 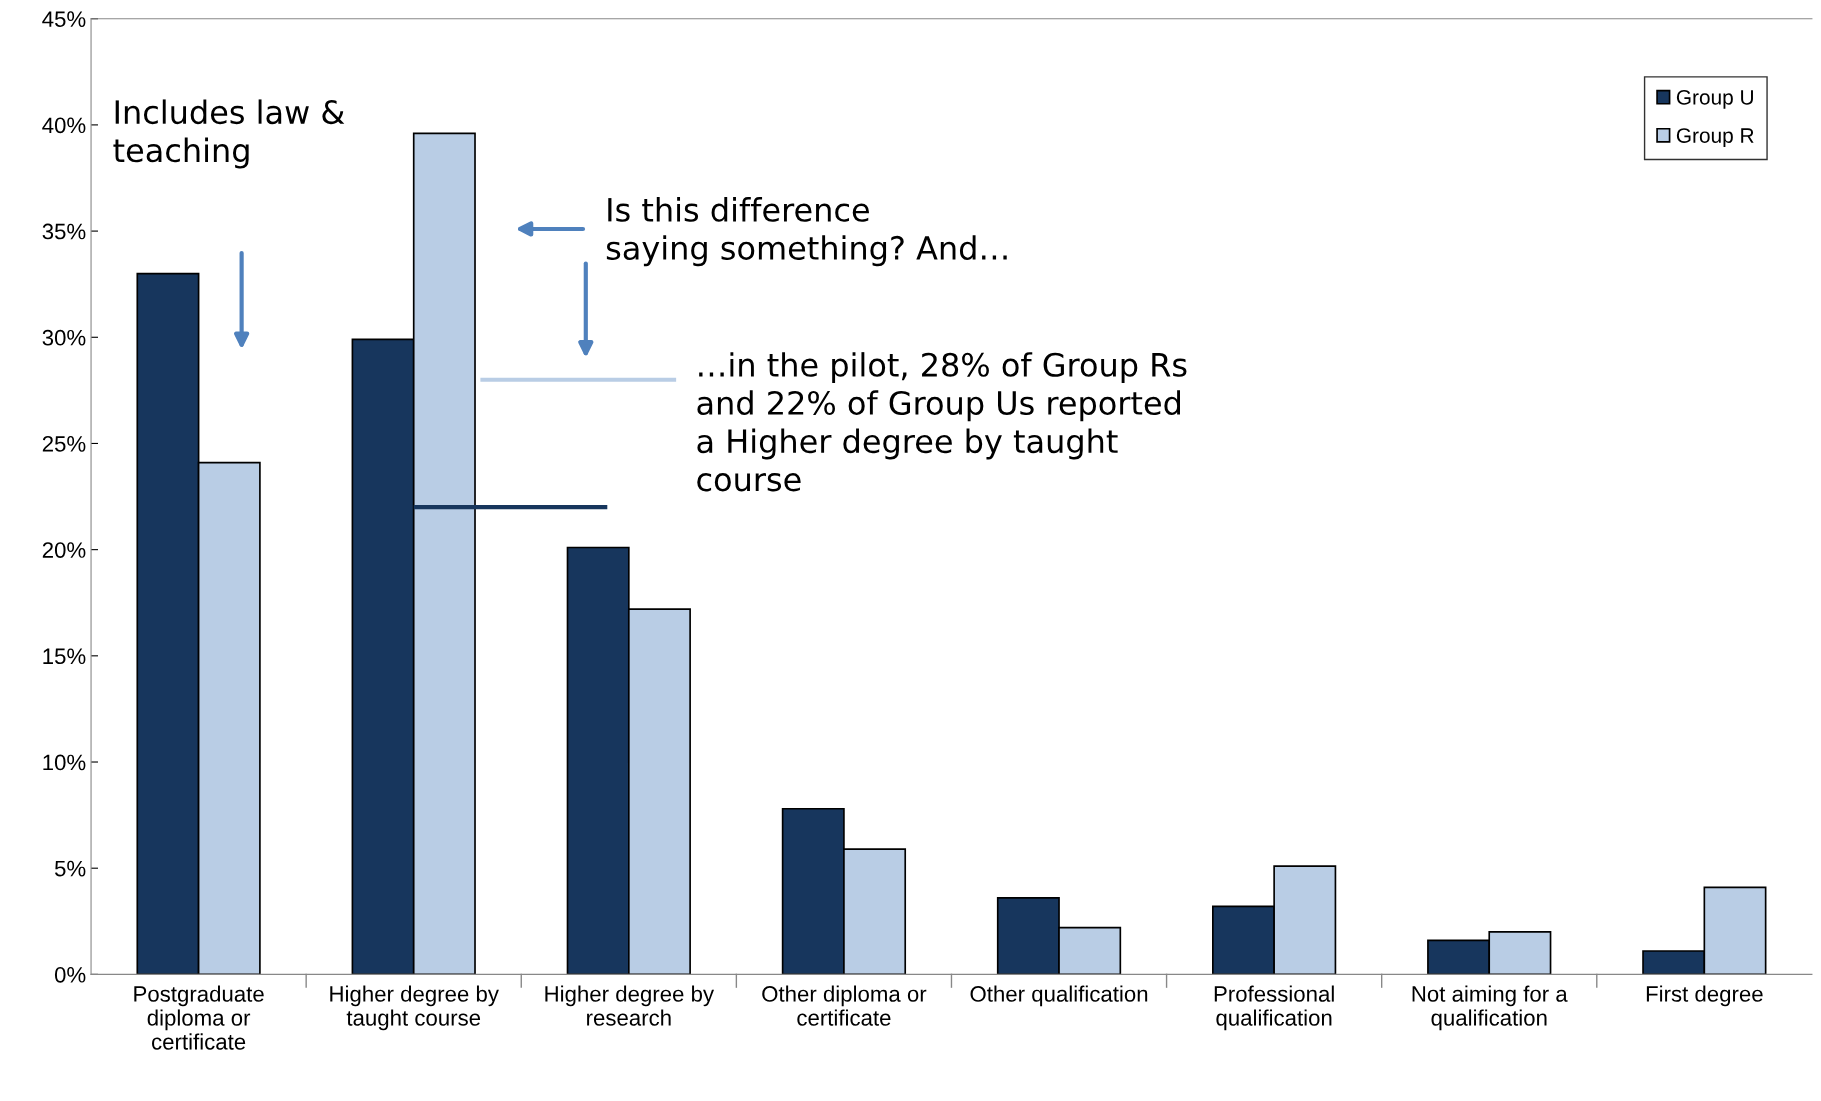 I want to click on y-tick-label: 15%, so click(x=64, y=656).